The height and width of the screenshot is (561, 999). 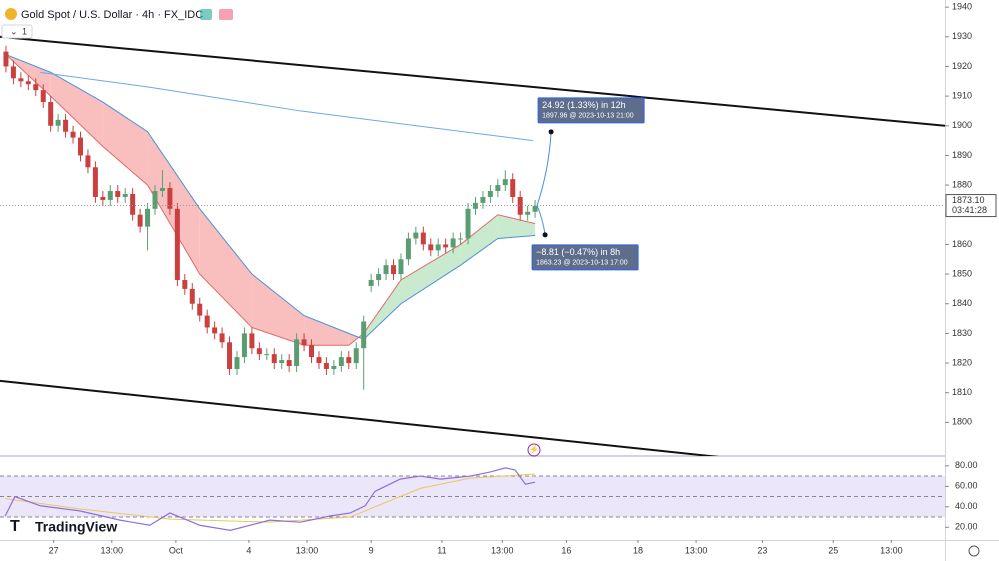 What do you see at coordinates (15, 526) in the screenshot?
I see `logo-mark: T` at bounding box center [15, 526].